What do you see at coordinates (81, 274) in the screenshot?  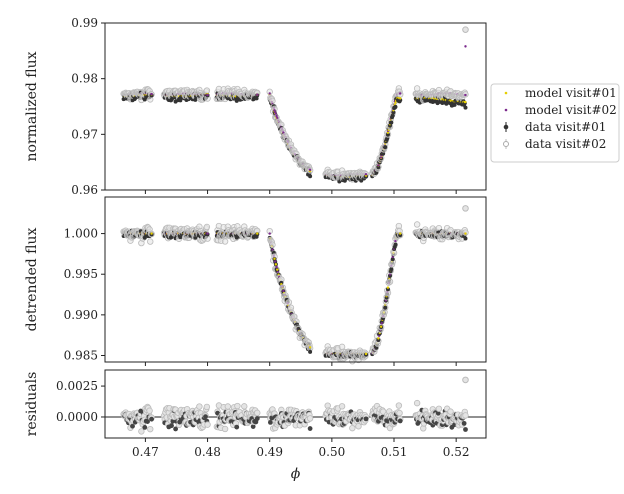 I see `y-tick-label: 0.995` at bounding box center [81, 274].